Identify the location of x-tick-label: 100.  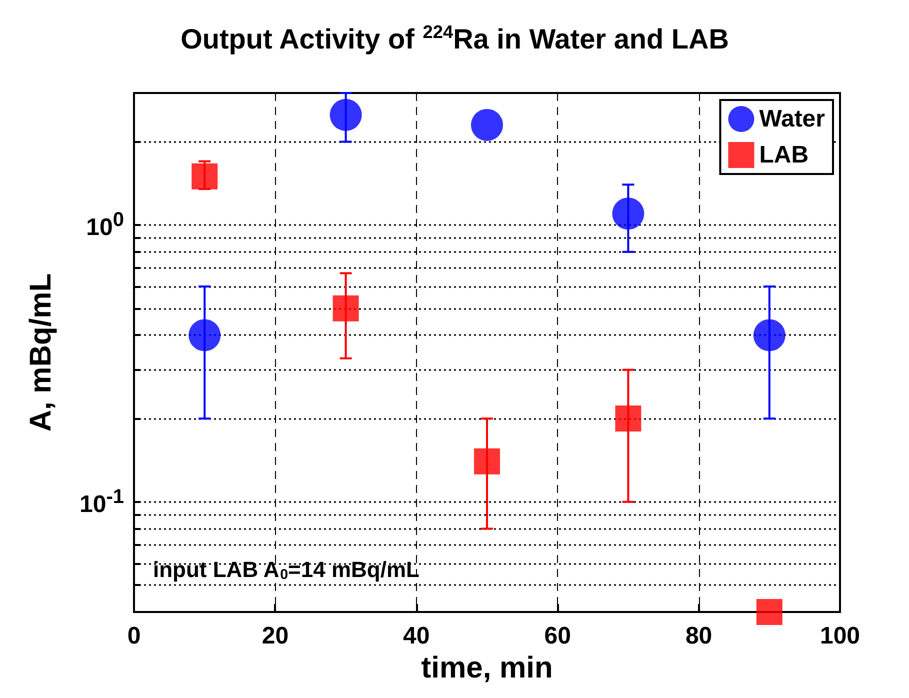
(840, 636).